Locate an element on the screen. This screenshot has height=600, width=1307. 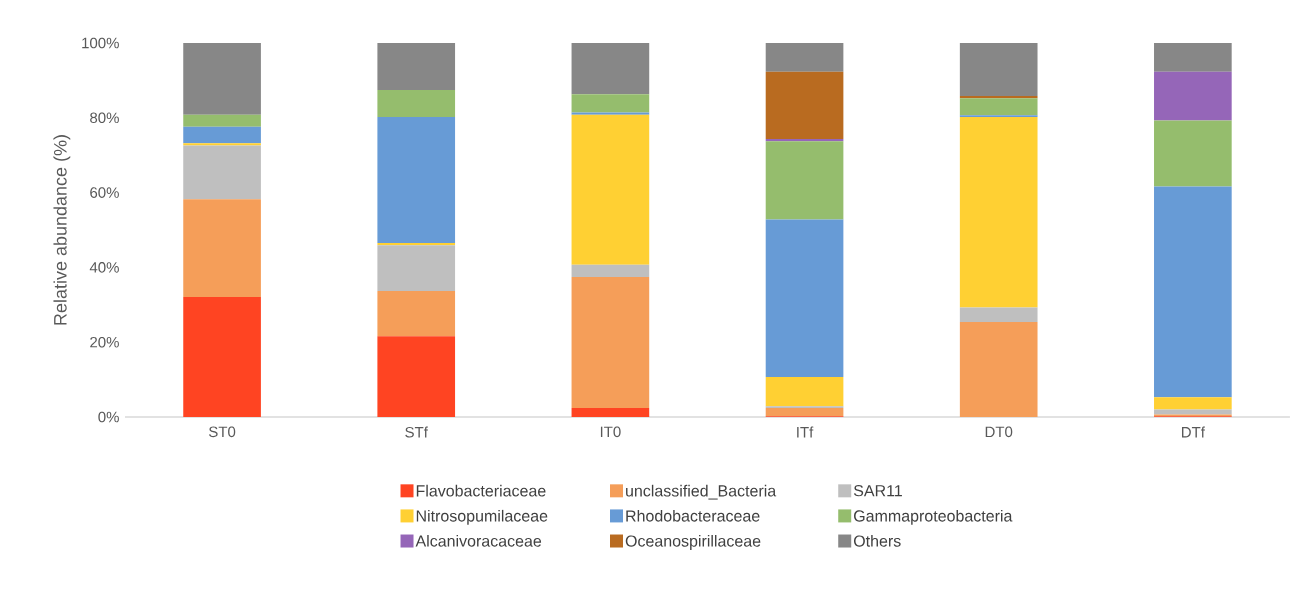
legend-label: SAR11 is located at coordinates (877, 491).